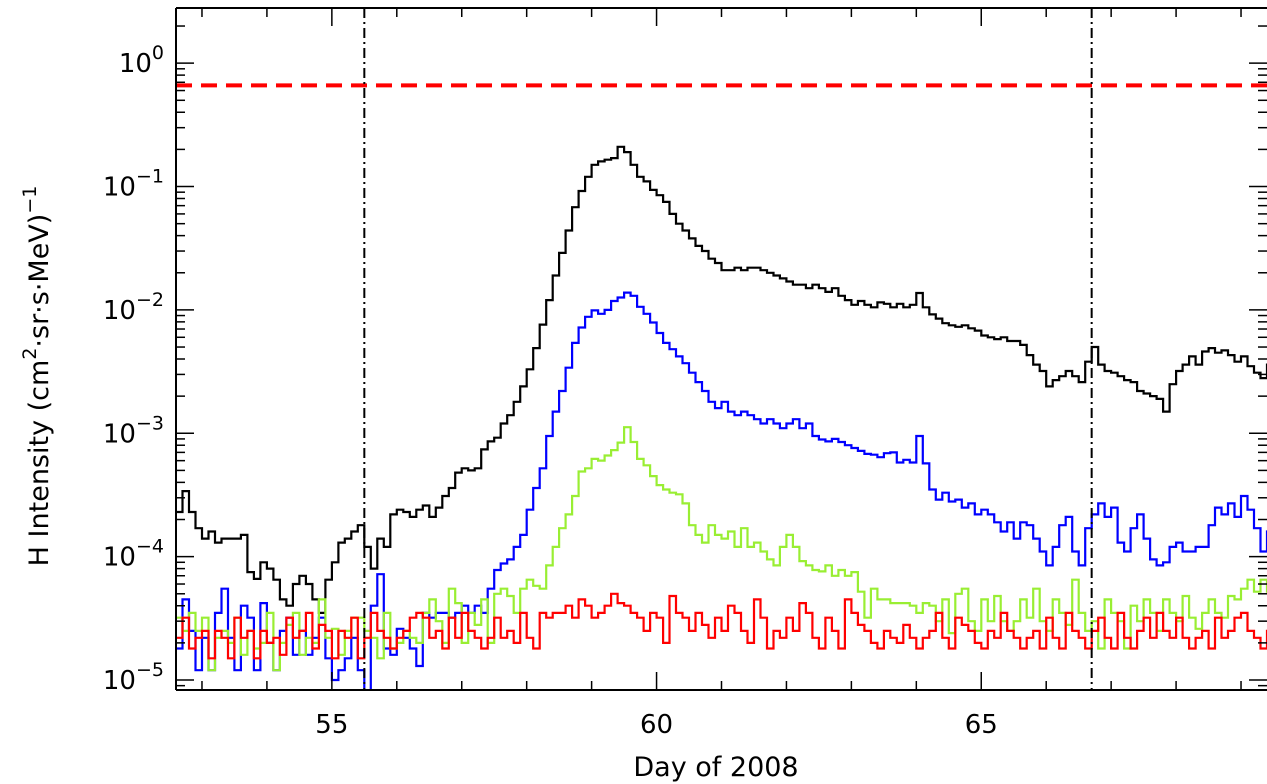 The height and width of the screenshot is (784, 1267). Describe the element at coordinates (133, 307) in the screenshot. I see `y-tick-label: 10⁻²` at that location.